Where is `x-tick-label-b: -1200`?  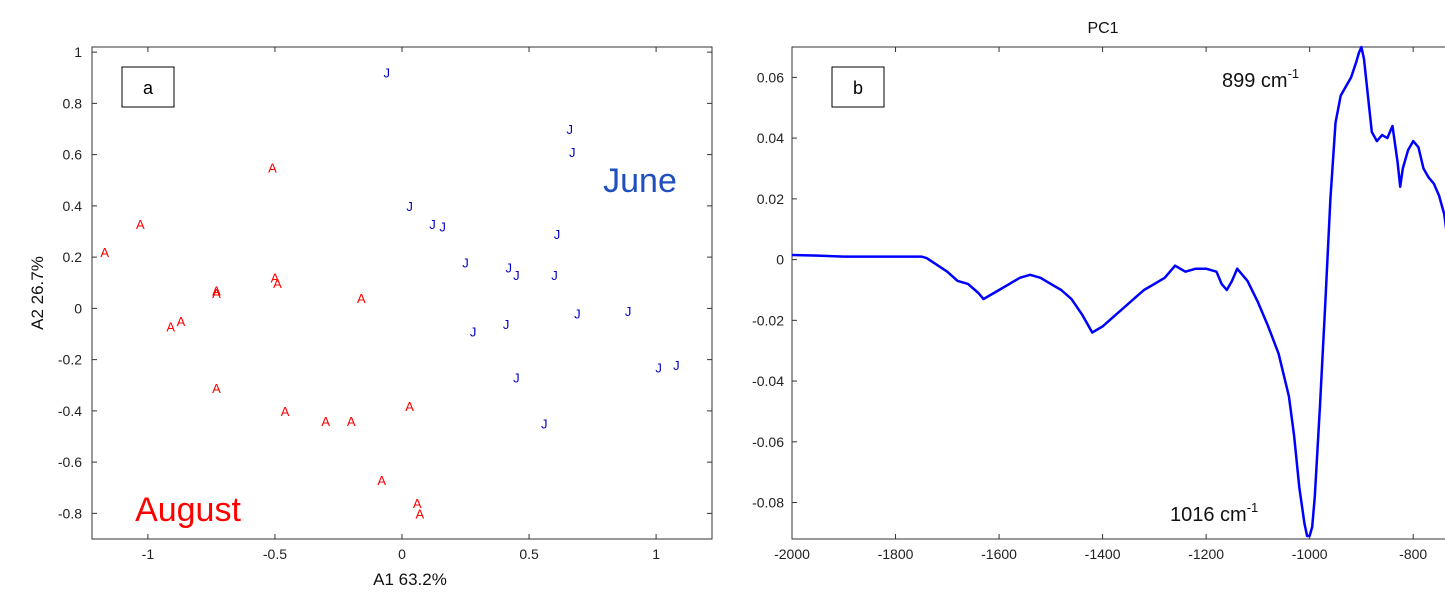
x-tick-label-b: -1200 is located at coordinates (1206, 554).